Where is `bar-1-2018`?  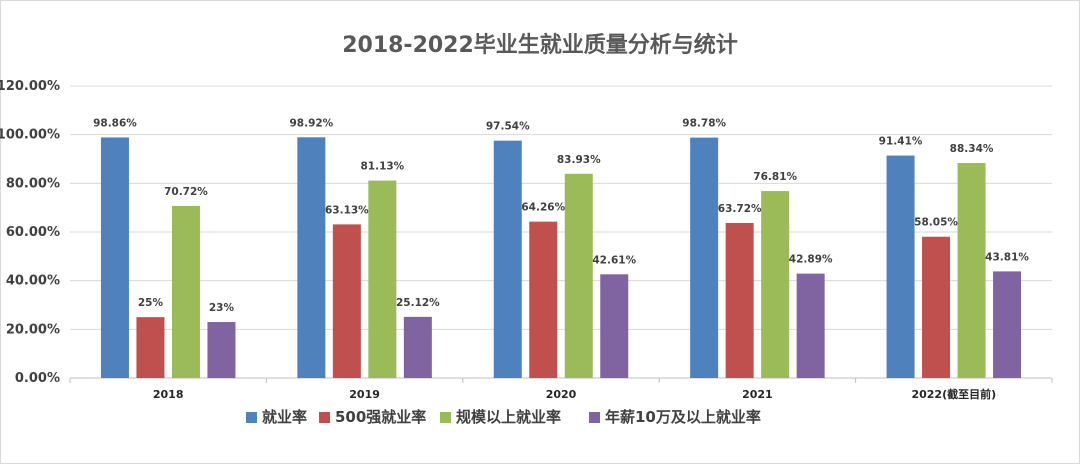 bar-1-2018 is located at coordinates (114, 257).